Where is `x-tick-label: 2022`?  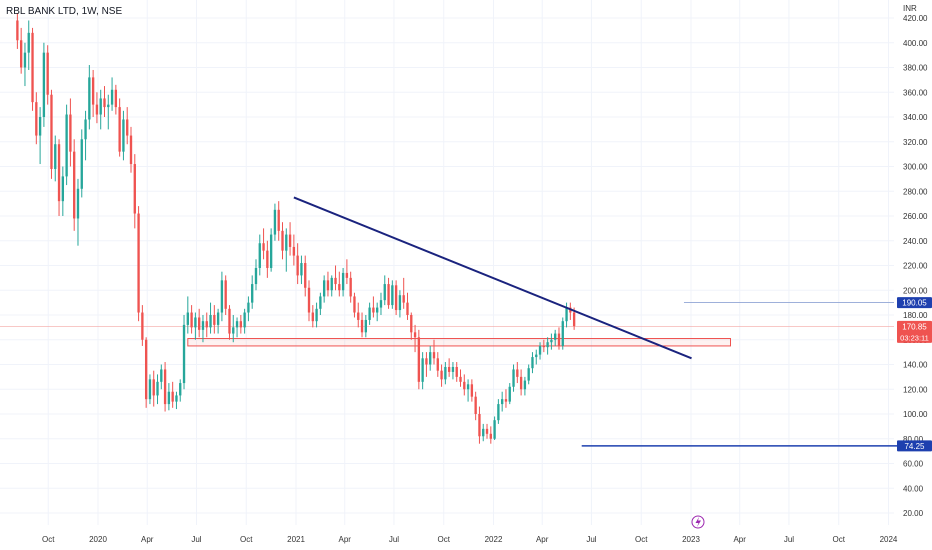
x-tick-label: 2022 is located at coordinates (494, 539).